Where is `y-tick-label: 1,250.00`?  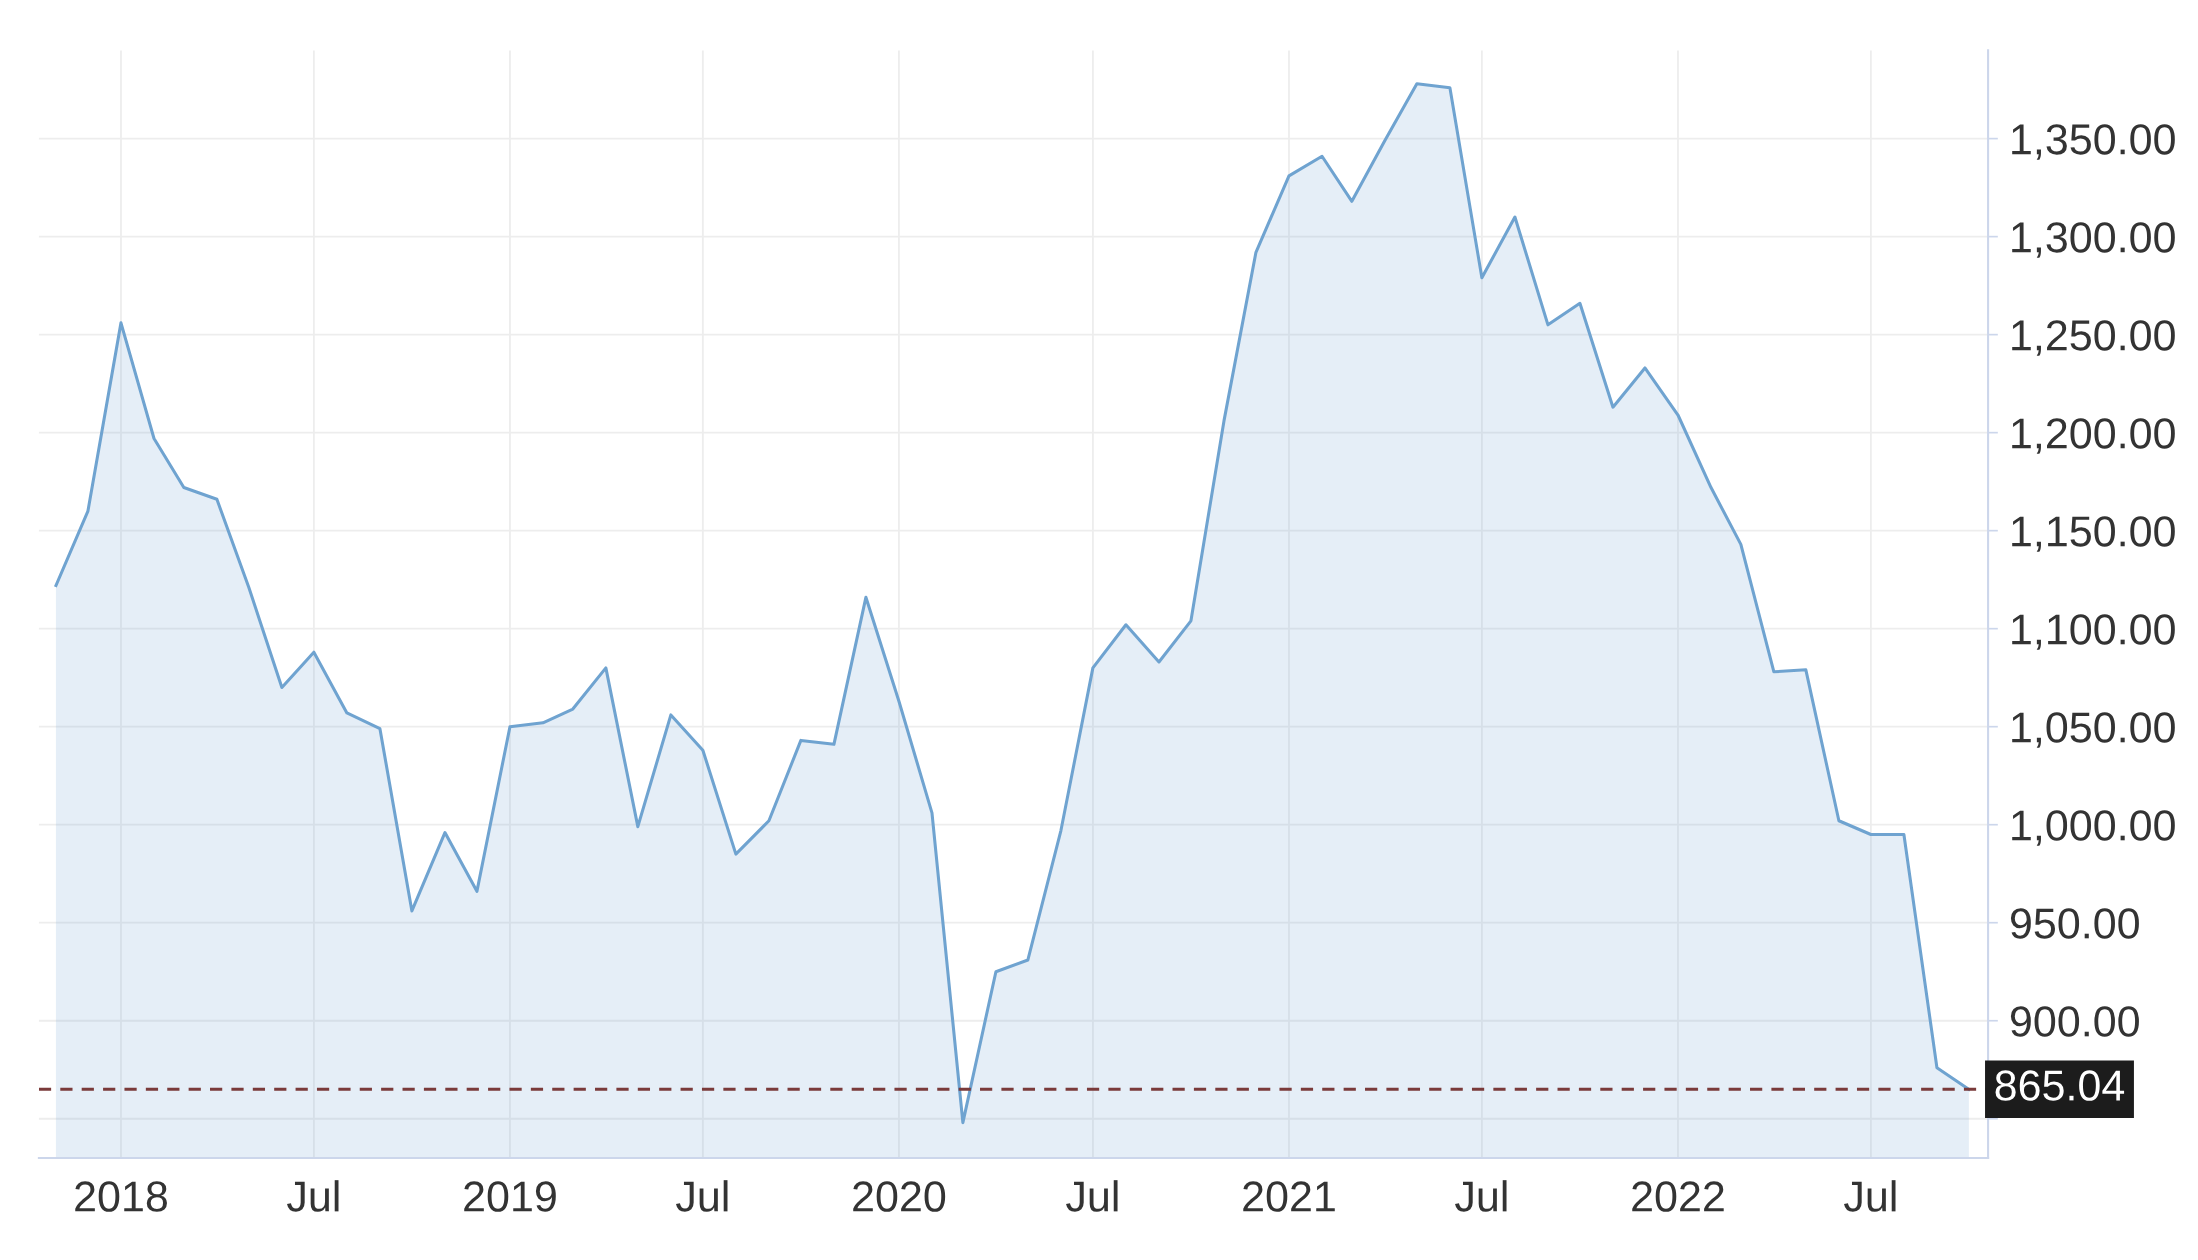 y-tick-label: 1,250.00 is located at coordinates (2093, 338).